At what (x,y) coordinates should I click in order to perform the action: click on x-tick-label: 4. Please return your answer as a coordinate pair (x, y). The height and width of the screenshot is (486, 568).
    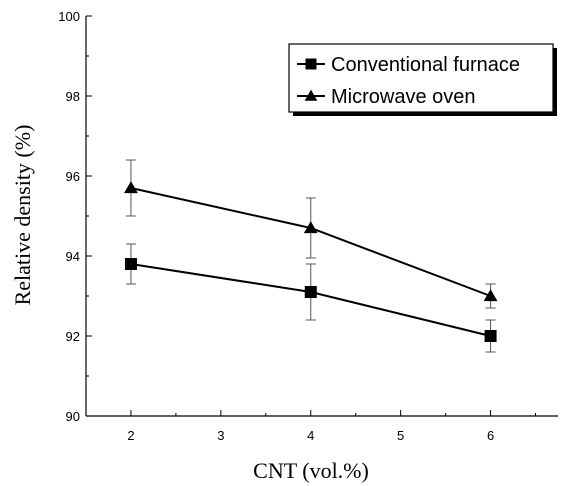
    Looking at the image, I should click on (310, 435).